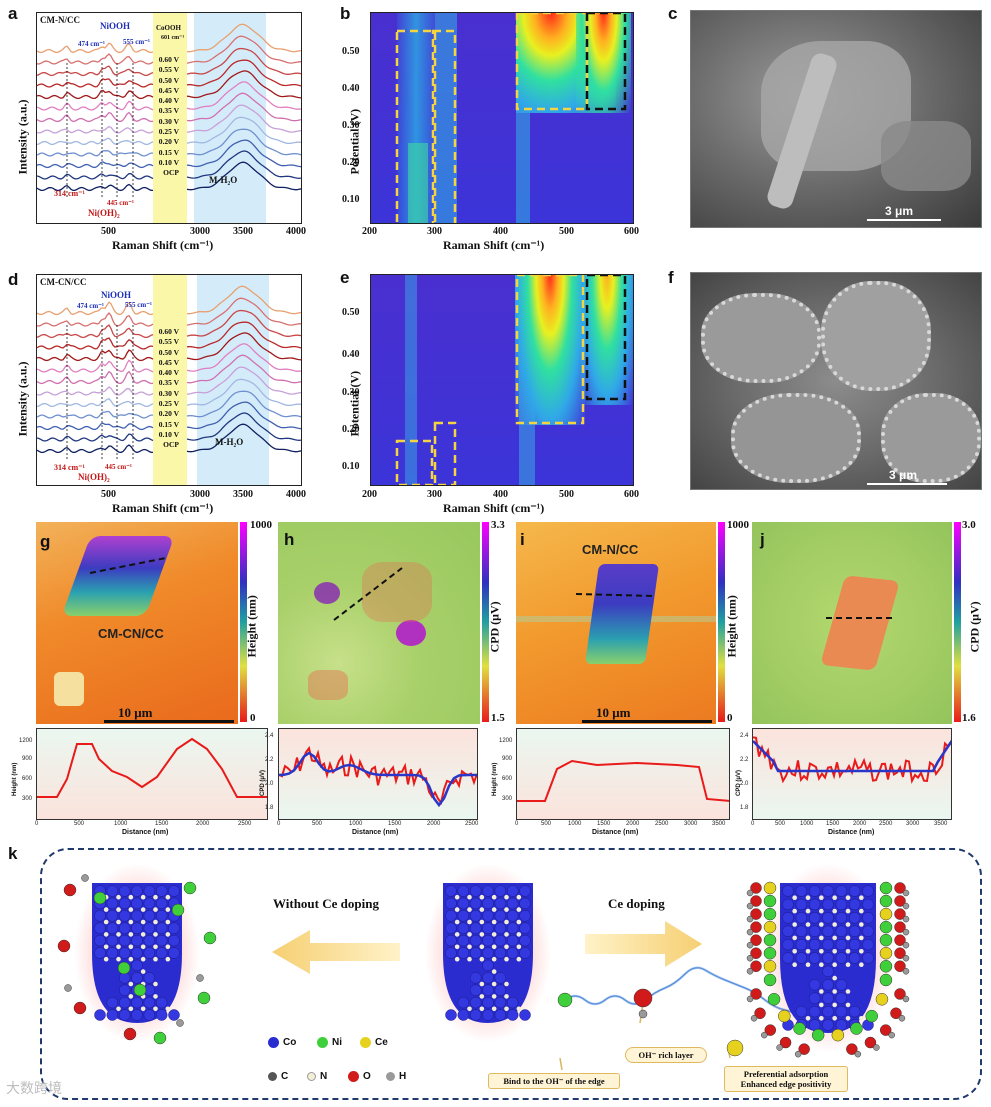 The height and width of the screenshot is (1107, 991). I want to click on sample-label: CM-N/CC, so click(610, 549).